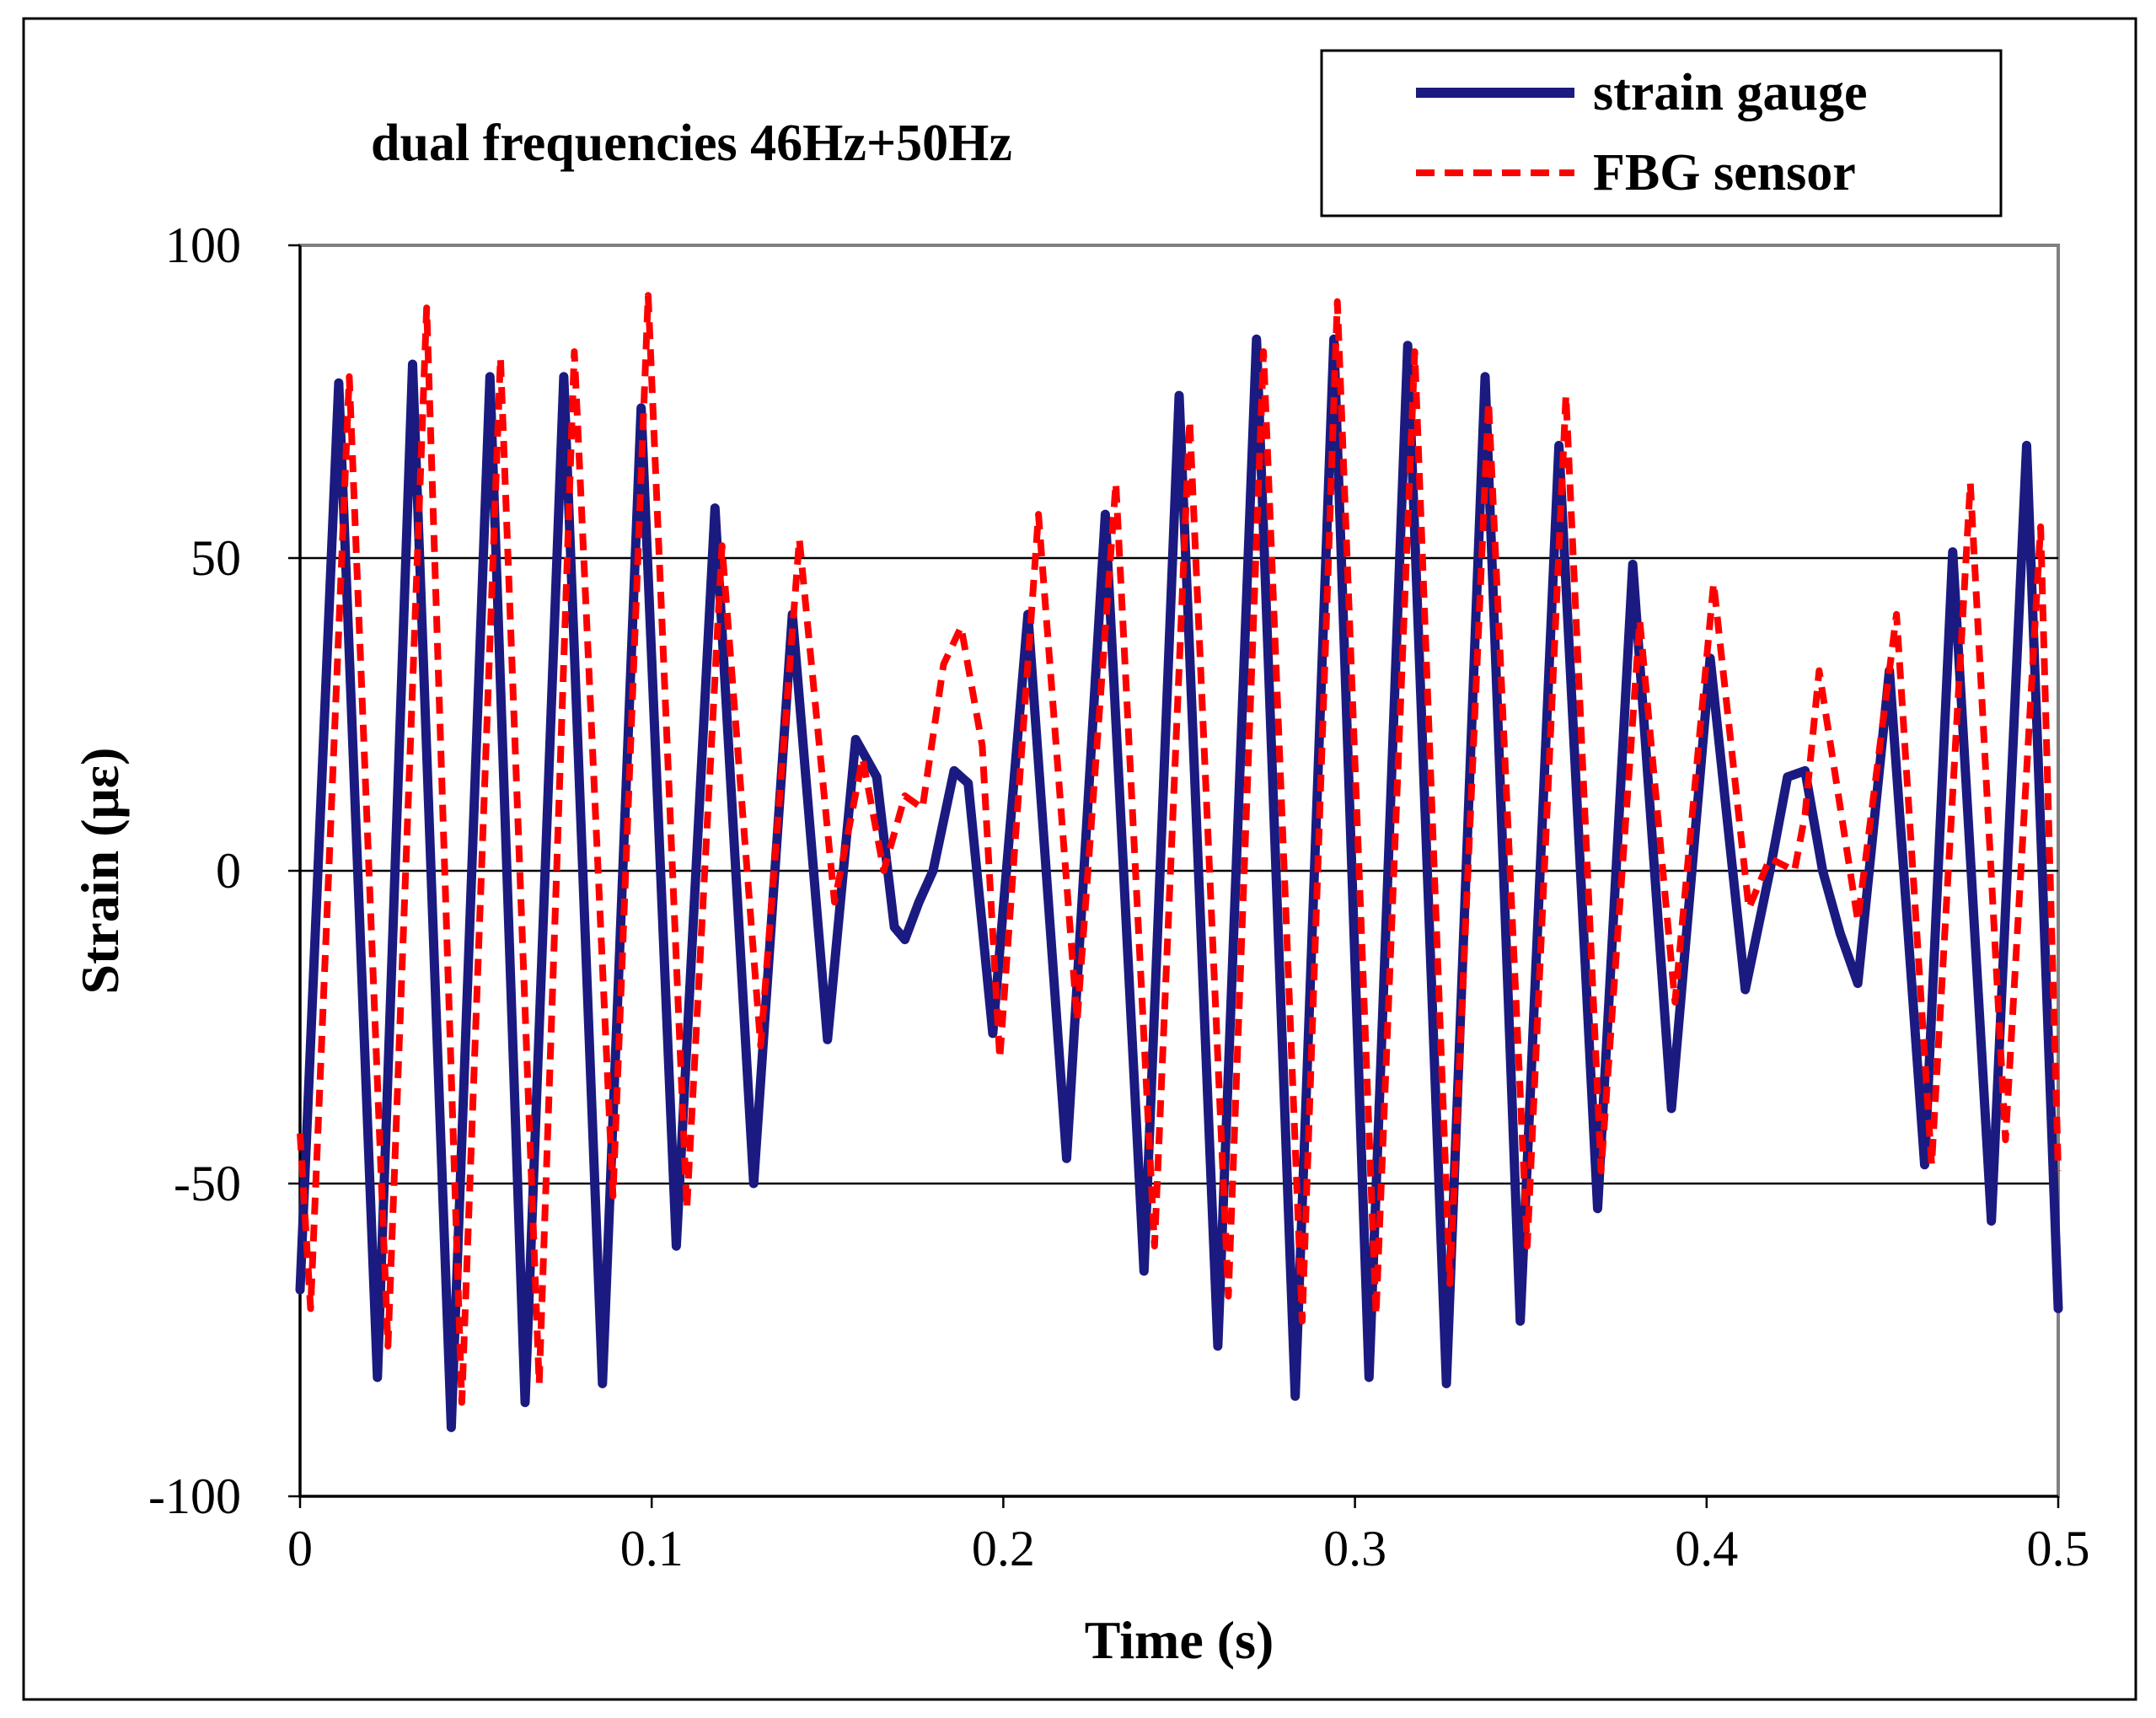 The image size is (2156, 1718). What do you see at coordinates (300, 1548) in the screenshot?
I see `x-tick-label: 0` at bounding box center [300, 1548].